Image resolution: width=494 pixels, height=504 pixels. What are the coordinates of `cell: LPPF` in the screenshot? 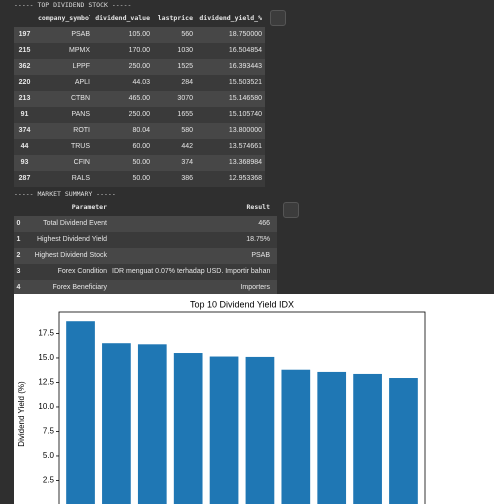 It's located at (81, 66).